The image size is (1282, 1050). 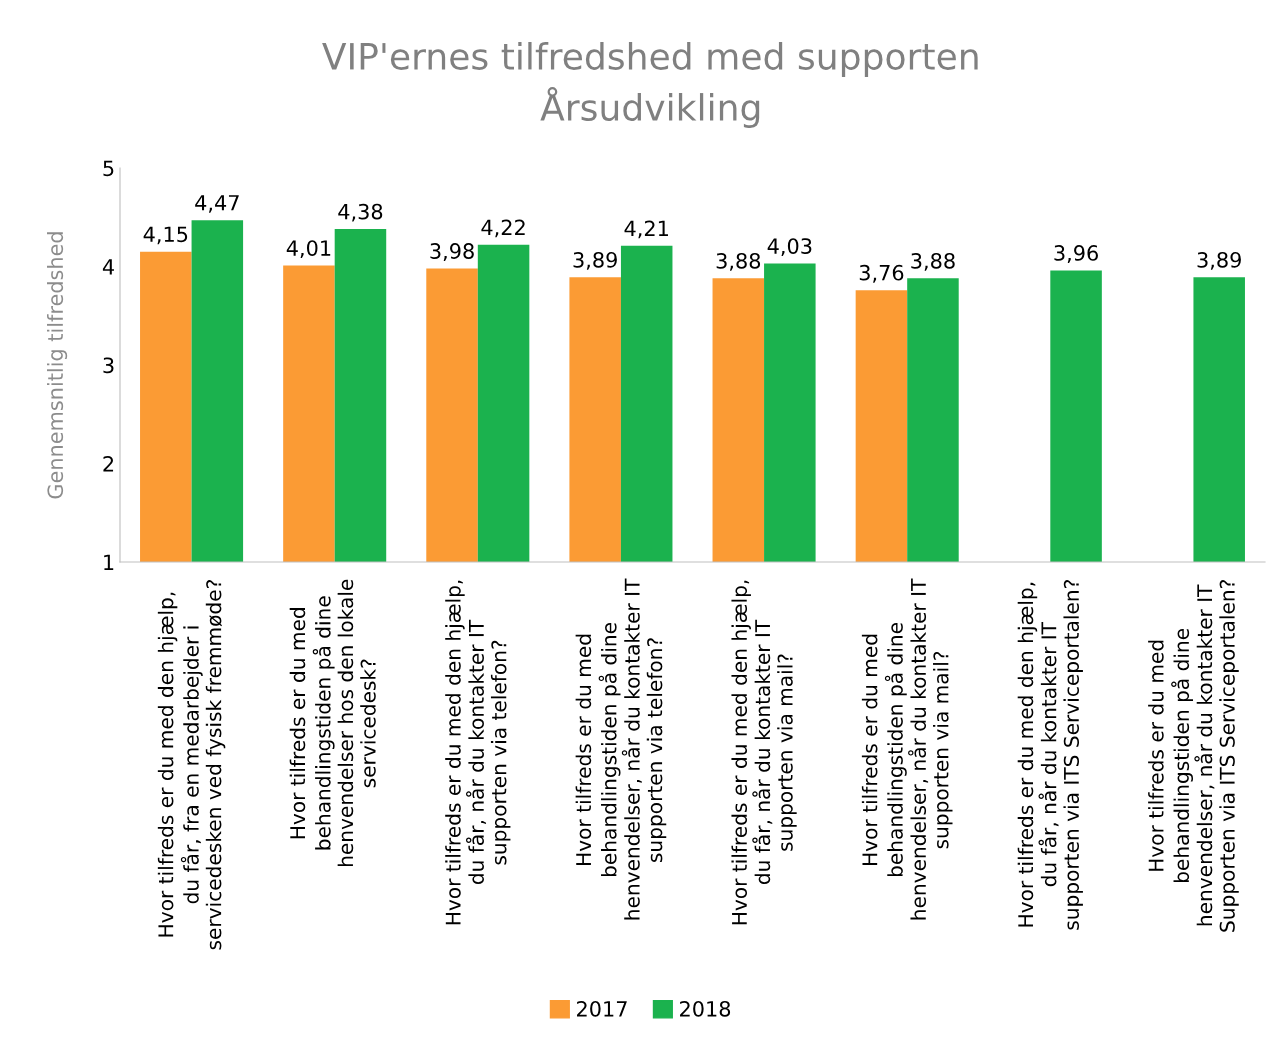 I want to click on x-tick-label: Hvor tilfreds er du med den hjælp, du får, når du kontakter IT supporten via telefon?, so click(x=478, y=752).